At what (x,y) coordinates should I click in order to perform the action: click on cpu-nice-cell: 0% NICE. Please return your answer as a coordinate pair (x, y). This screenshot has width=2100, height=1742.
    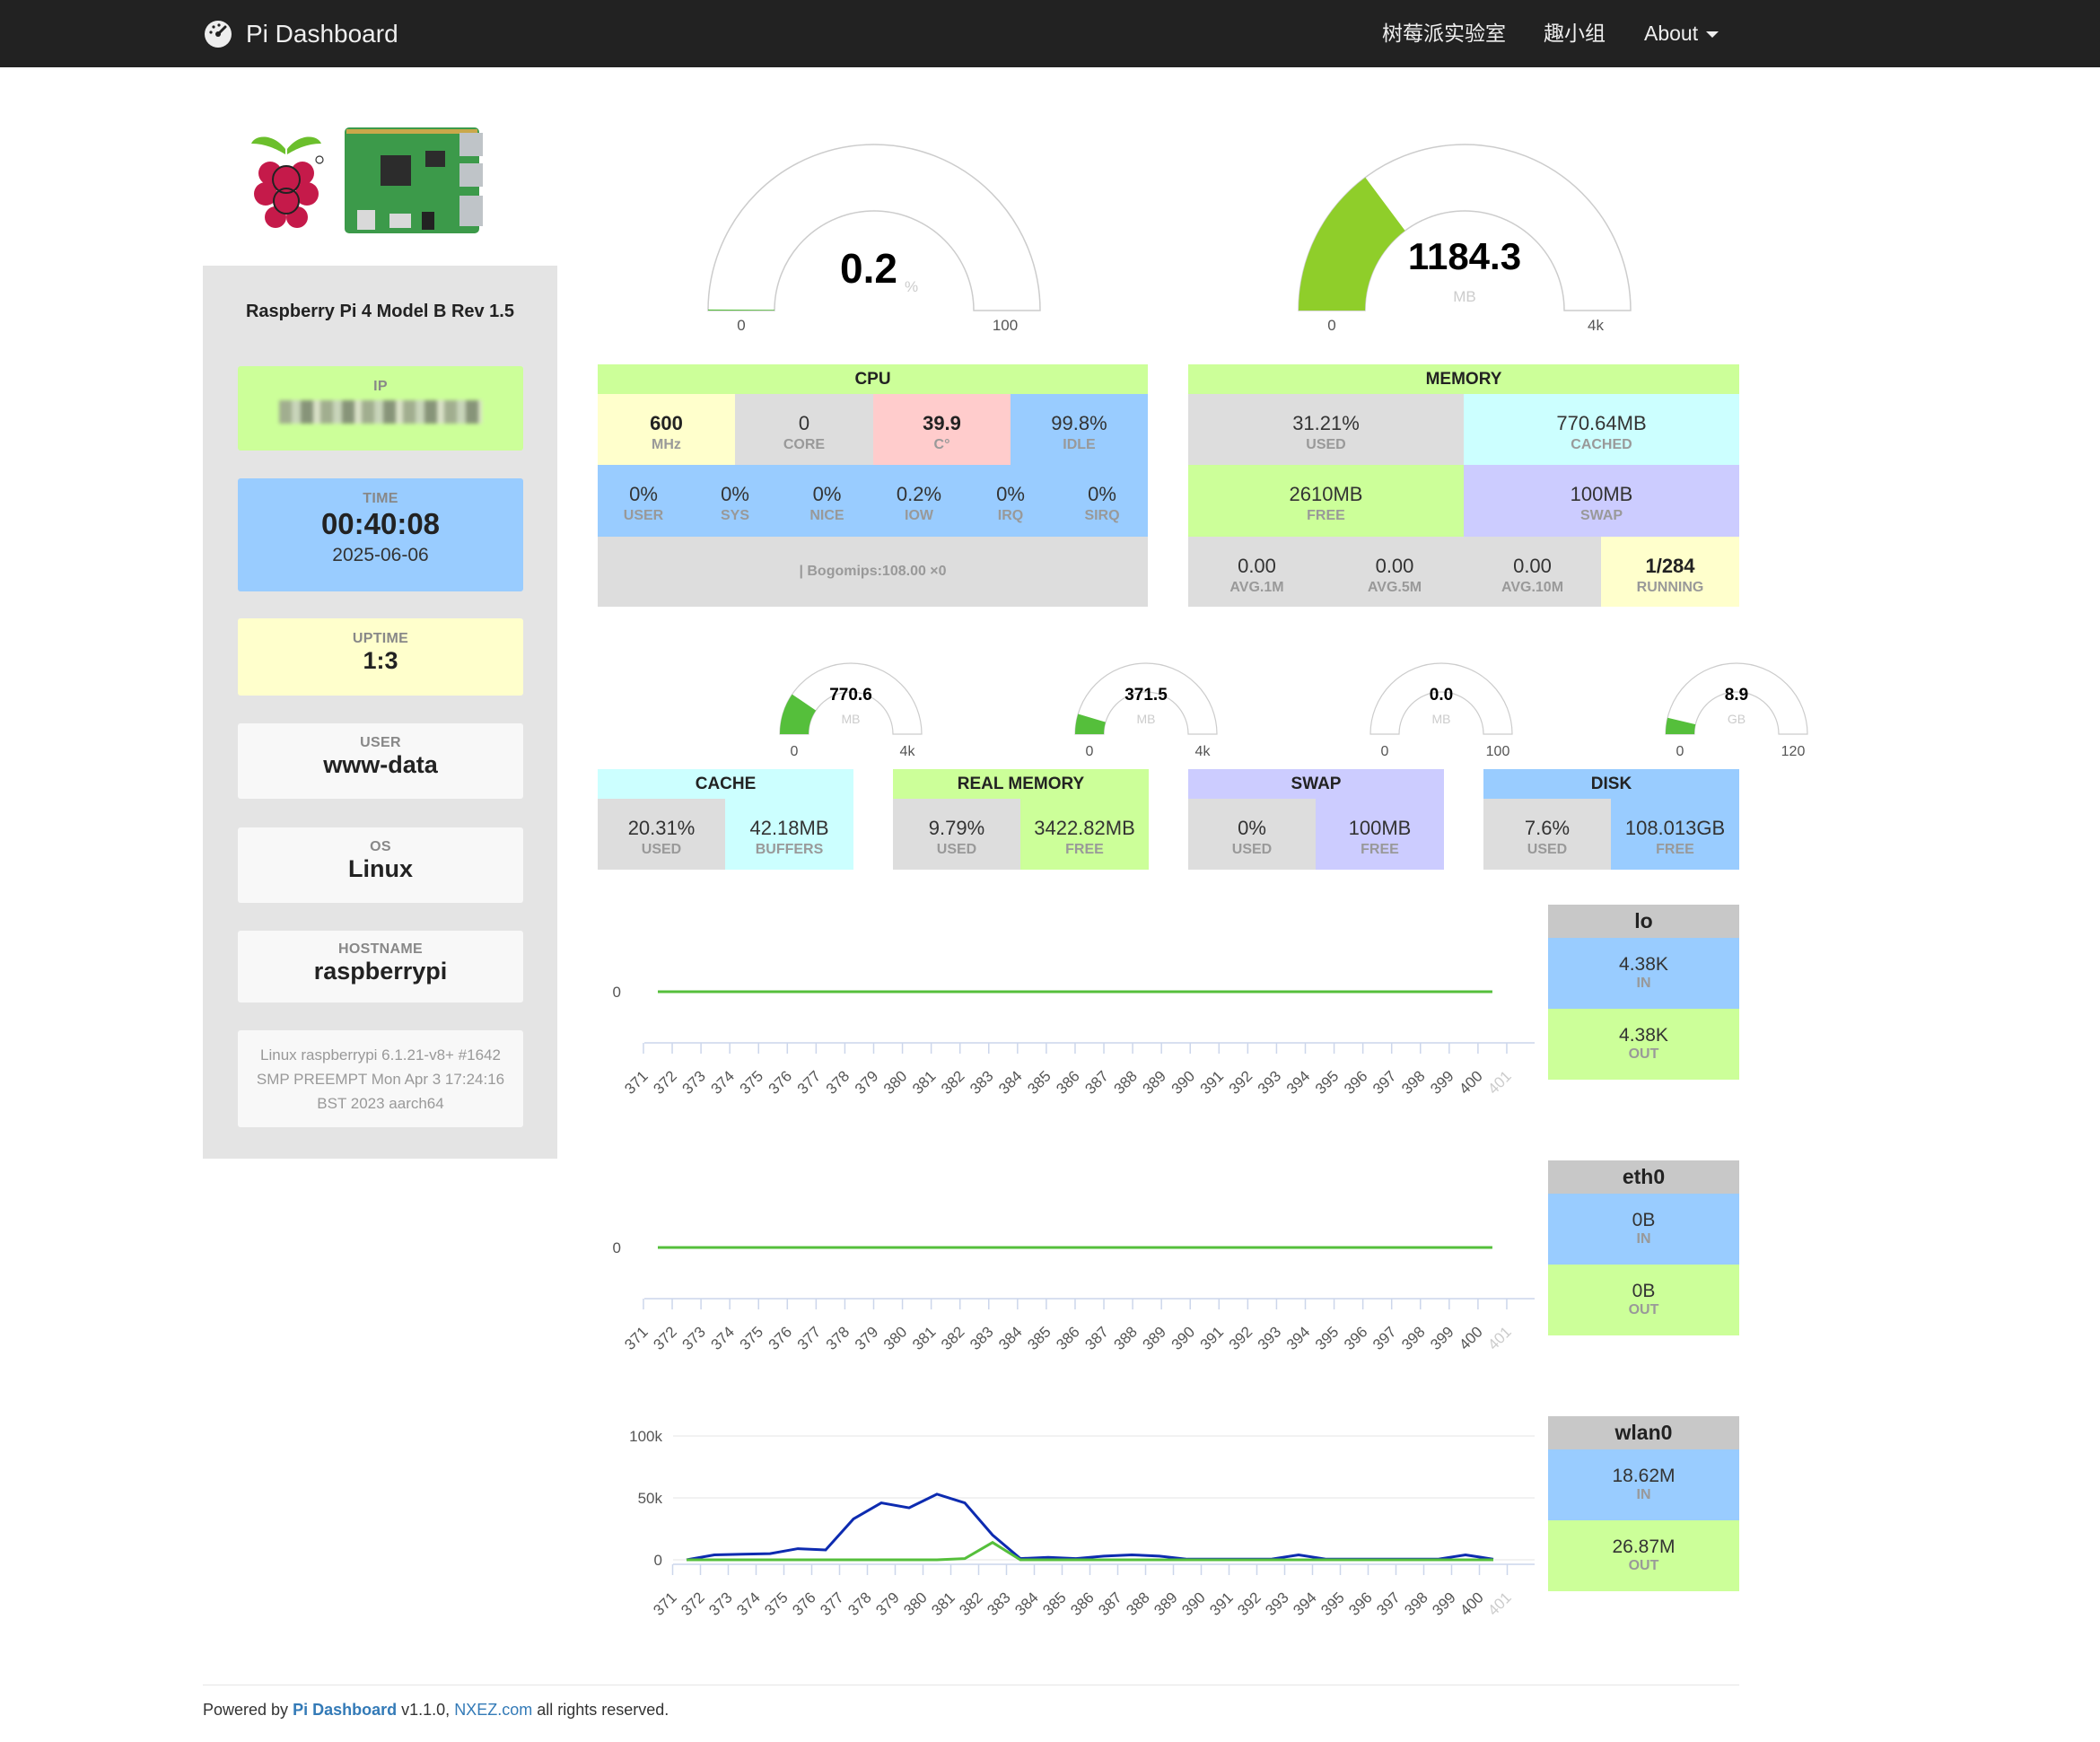
    Looking at the image, I should click on (827, 501).